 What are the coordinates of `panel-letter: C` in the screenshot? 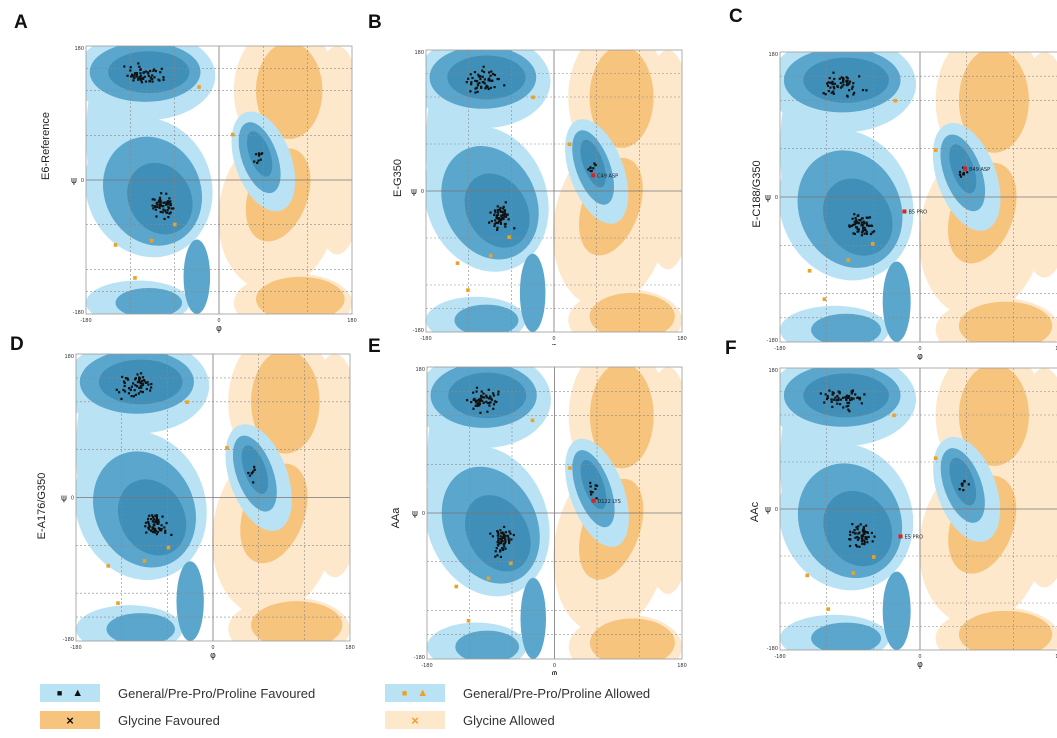 It's located at (736, 16).